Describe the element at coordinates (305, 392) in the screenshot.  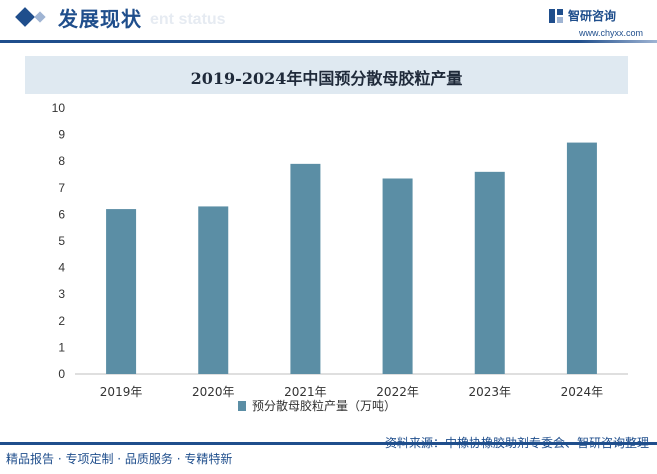
I see `x-tick-label: 2021年` at that location.